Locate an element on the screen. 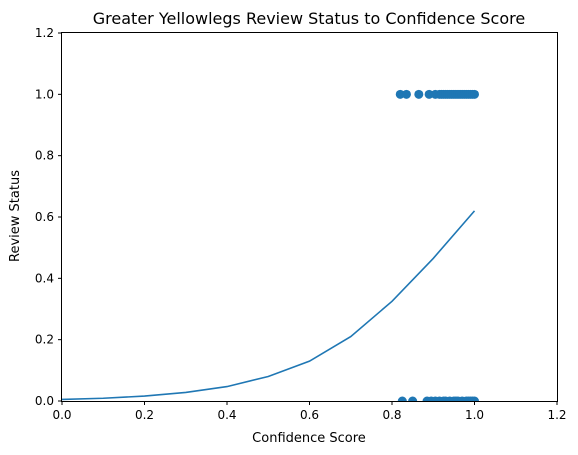  x-axis-label: Confidence Score is located at coordinates (309, 438).